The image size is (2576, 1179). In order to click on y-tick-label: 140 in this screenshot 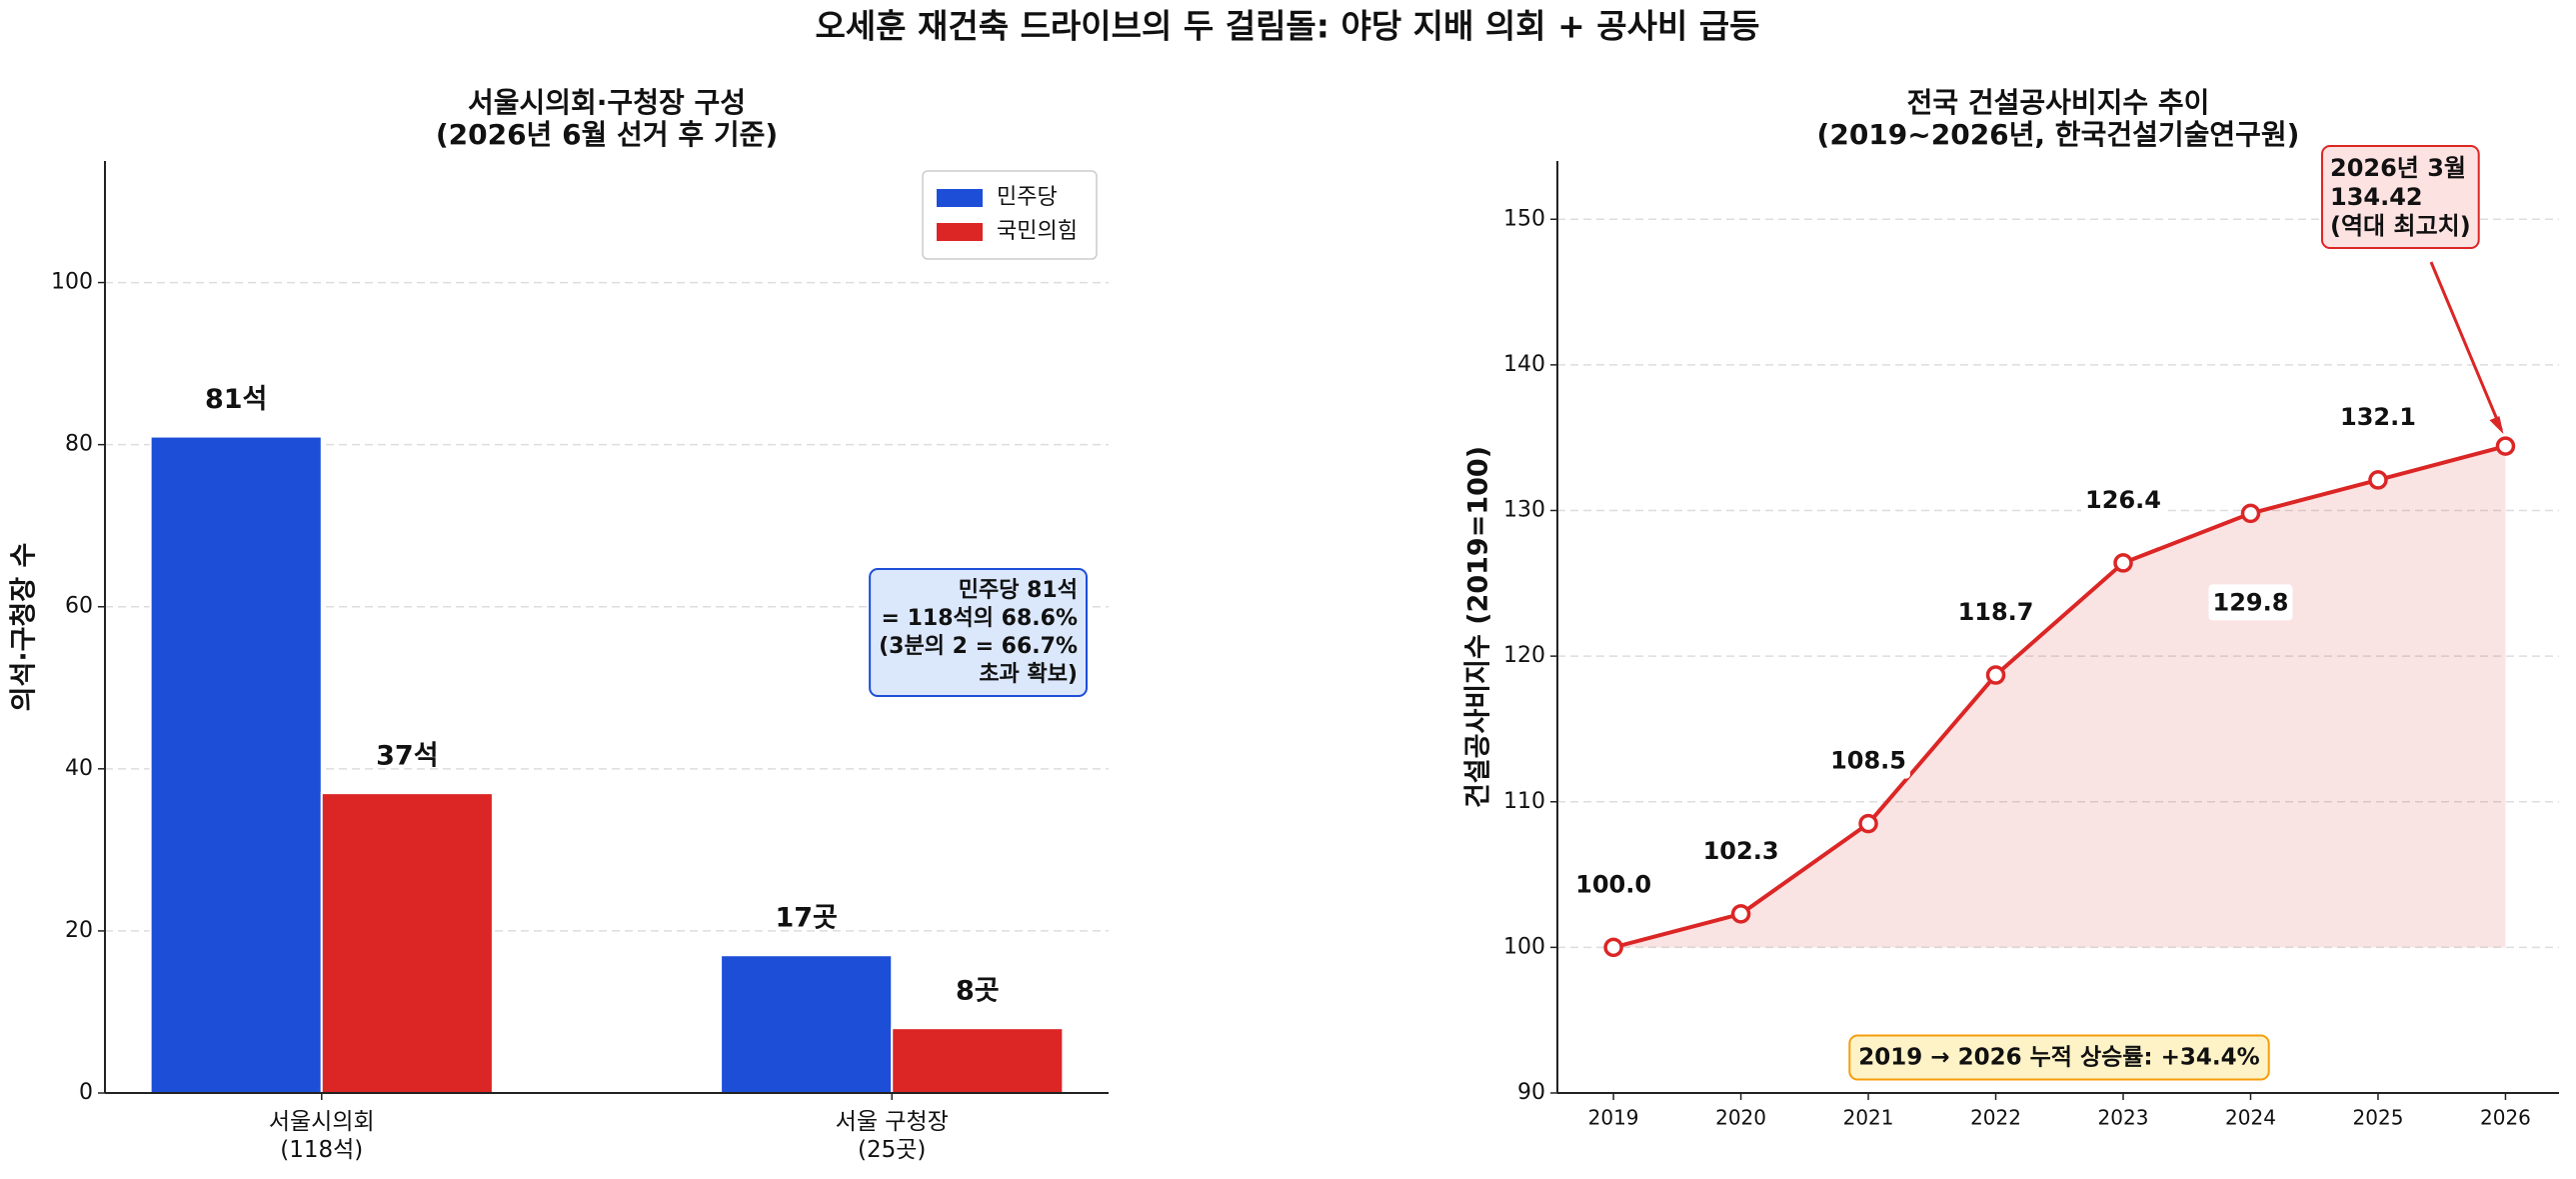, I will do `click(1524, 364)`.